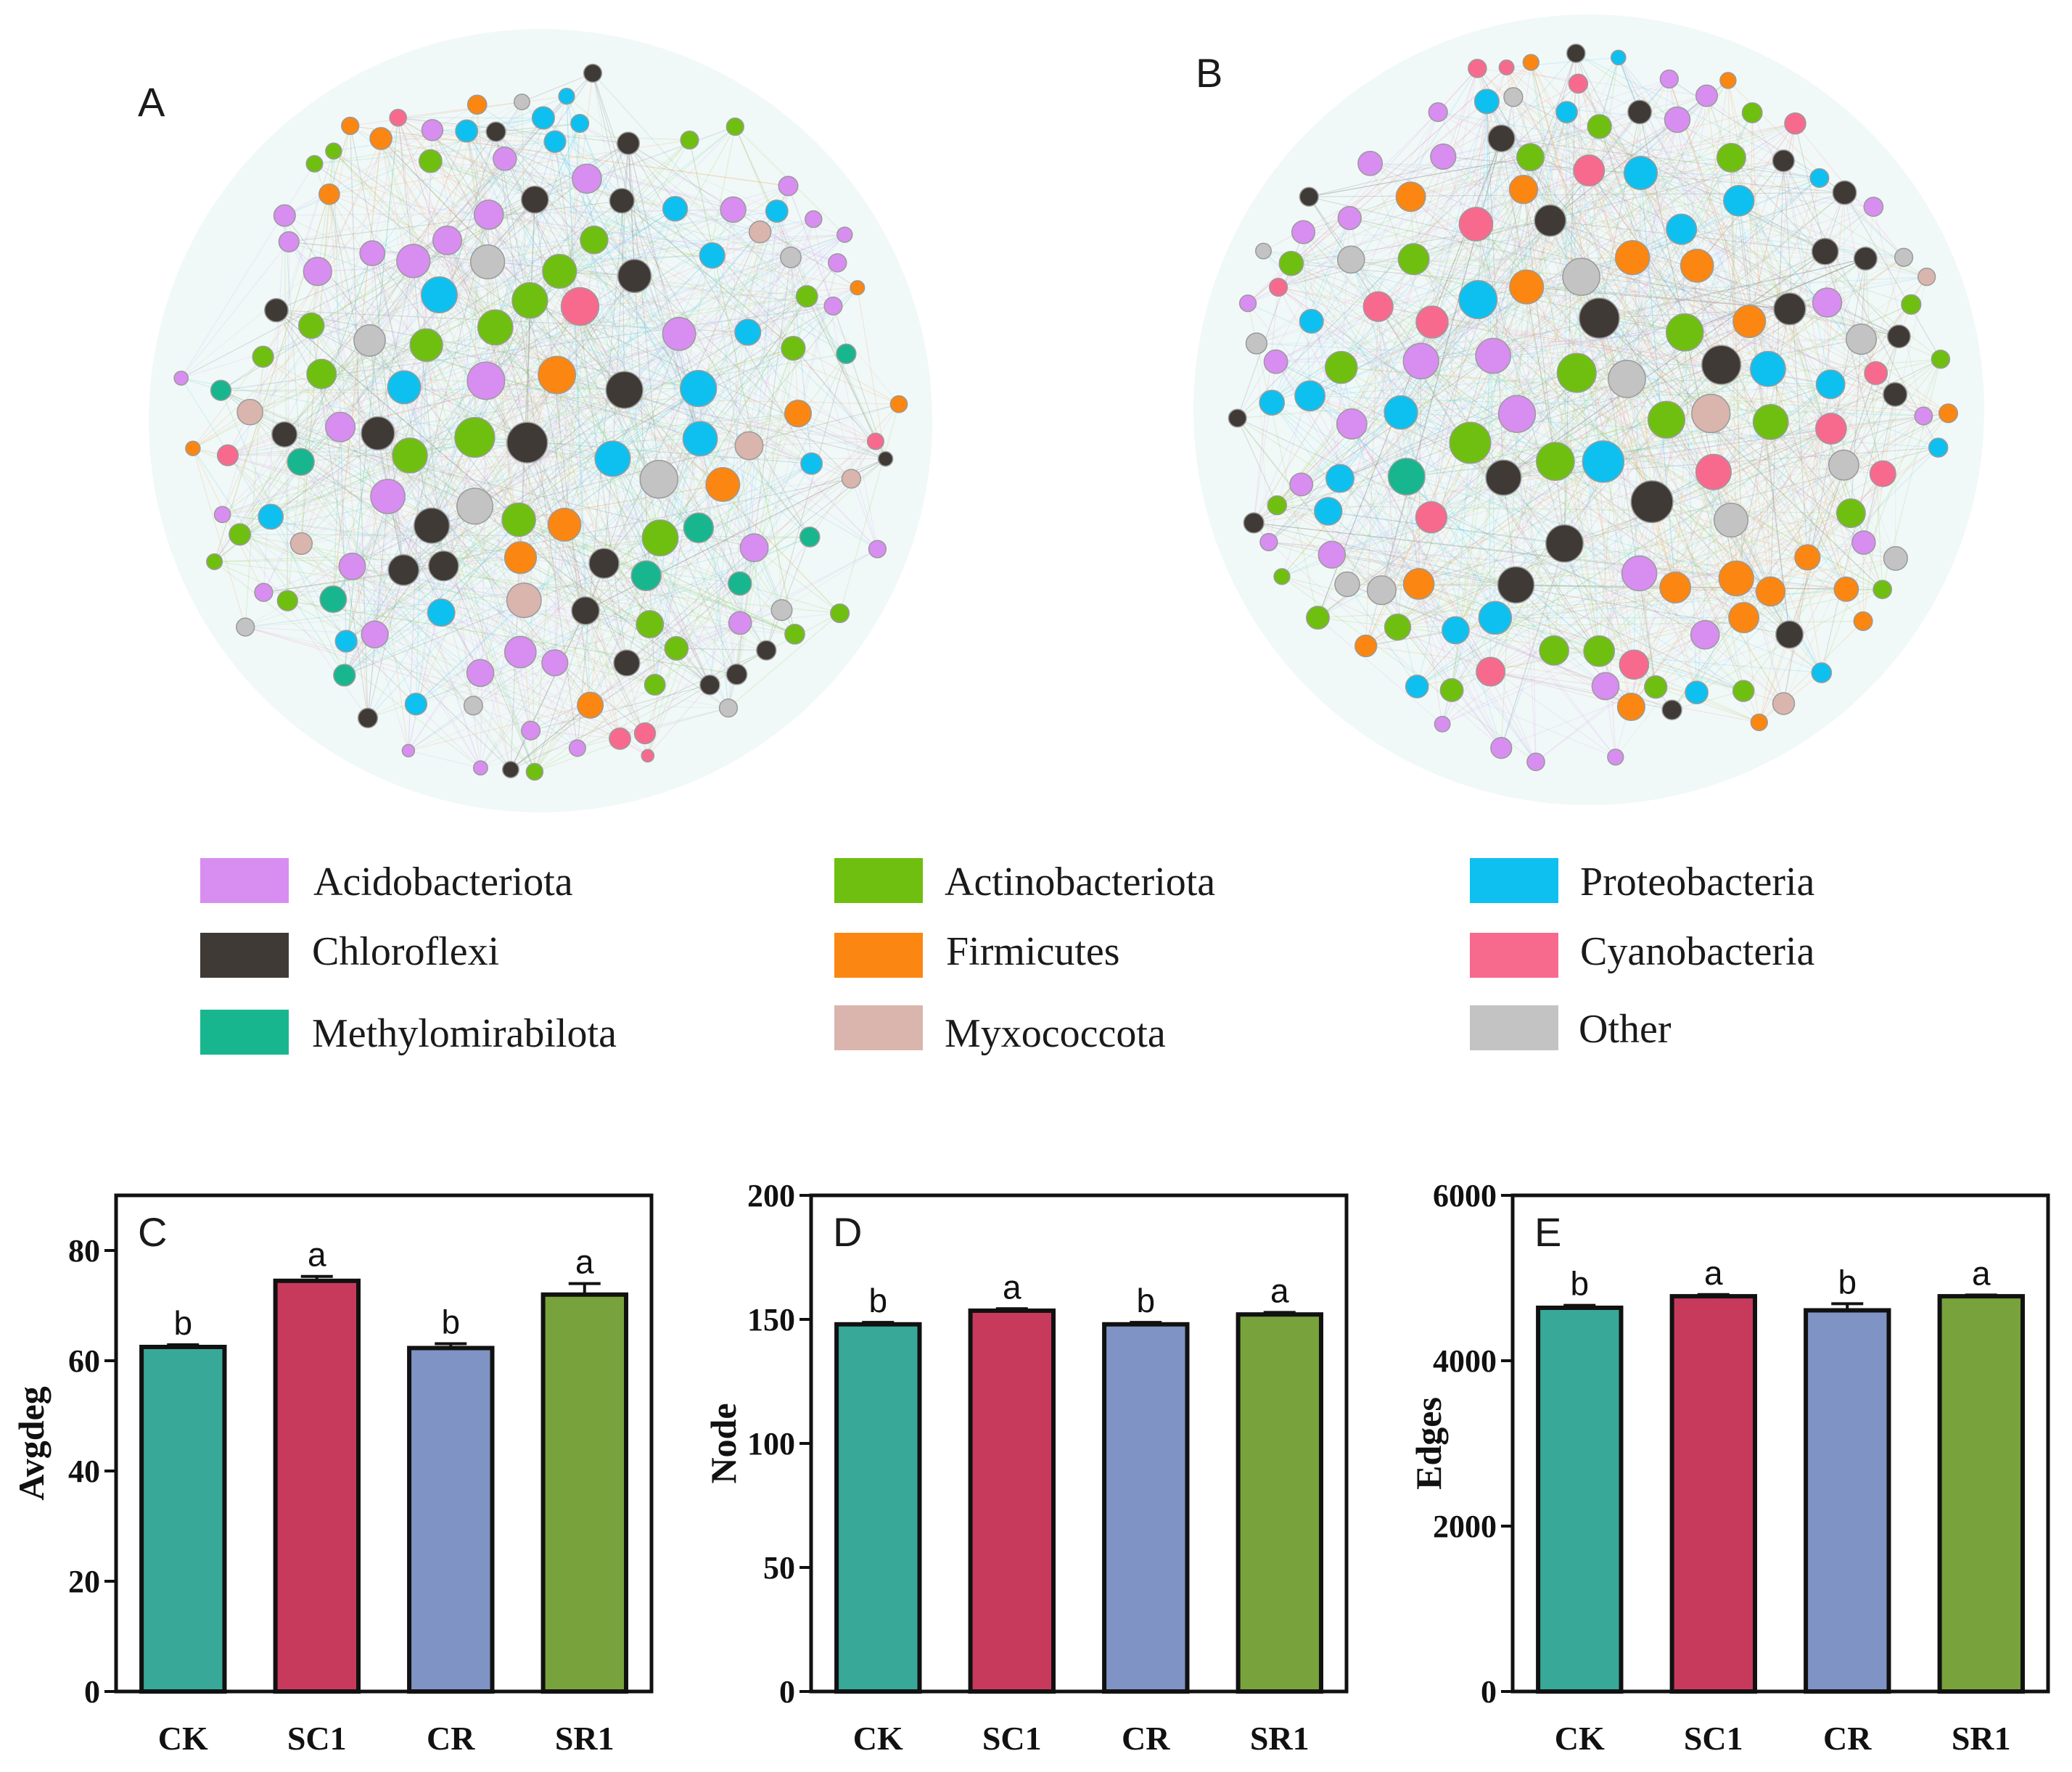 The width and height of the screenshot is (2072, 1772). What do you see at coordinates (1847, 1739) in the screenshot?
I see `category-label-cr: CR` at bounding box center [1847, 1739].